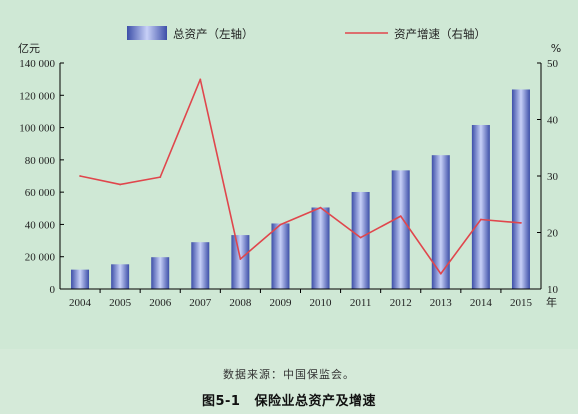  I want to click on figure-number: 图5-1, so click(221, 401).